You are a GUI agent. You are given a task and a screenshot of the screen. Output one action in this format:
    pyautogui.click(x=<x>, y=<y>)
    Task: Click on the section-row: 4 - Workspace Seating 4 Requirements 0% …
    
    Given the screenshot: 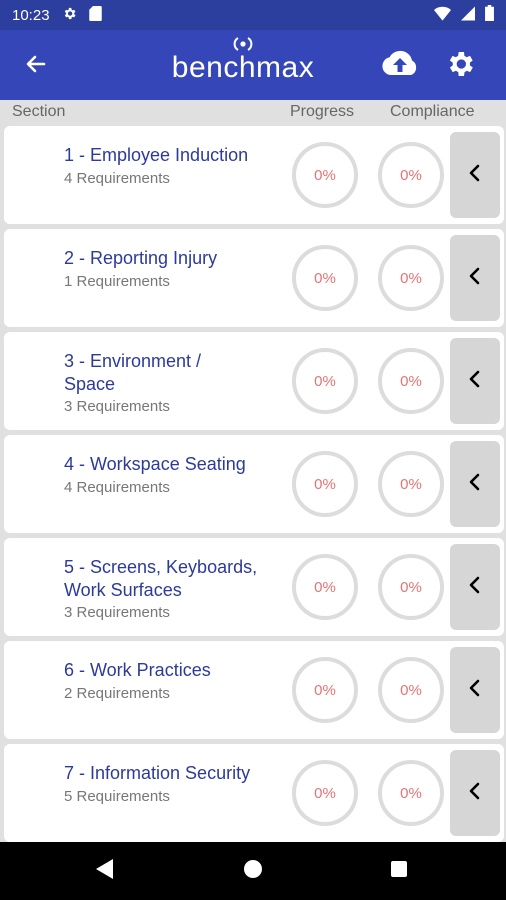 What is the action you would take?
    pyautogui.click(x=254, y=484)
    